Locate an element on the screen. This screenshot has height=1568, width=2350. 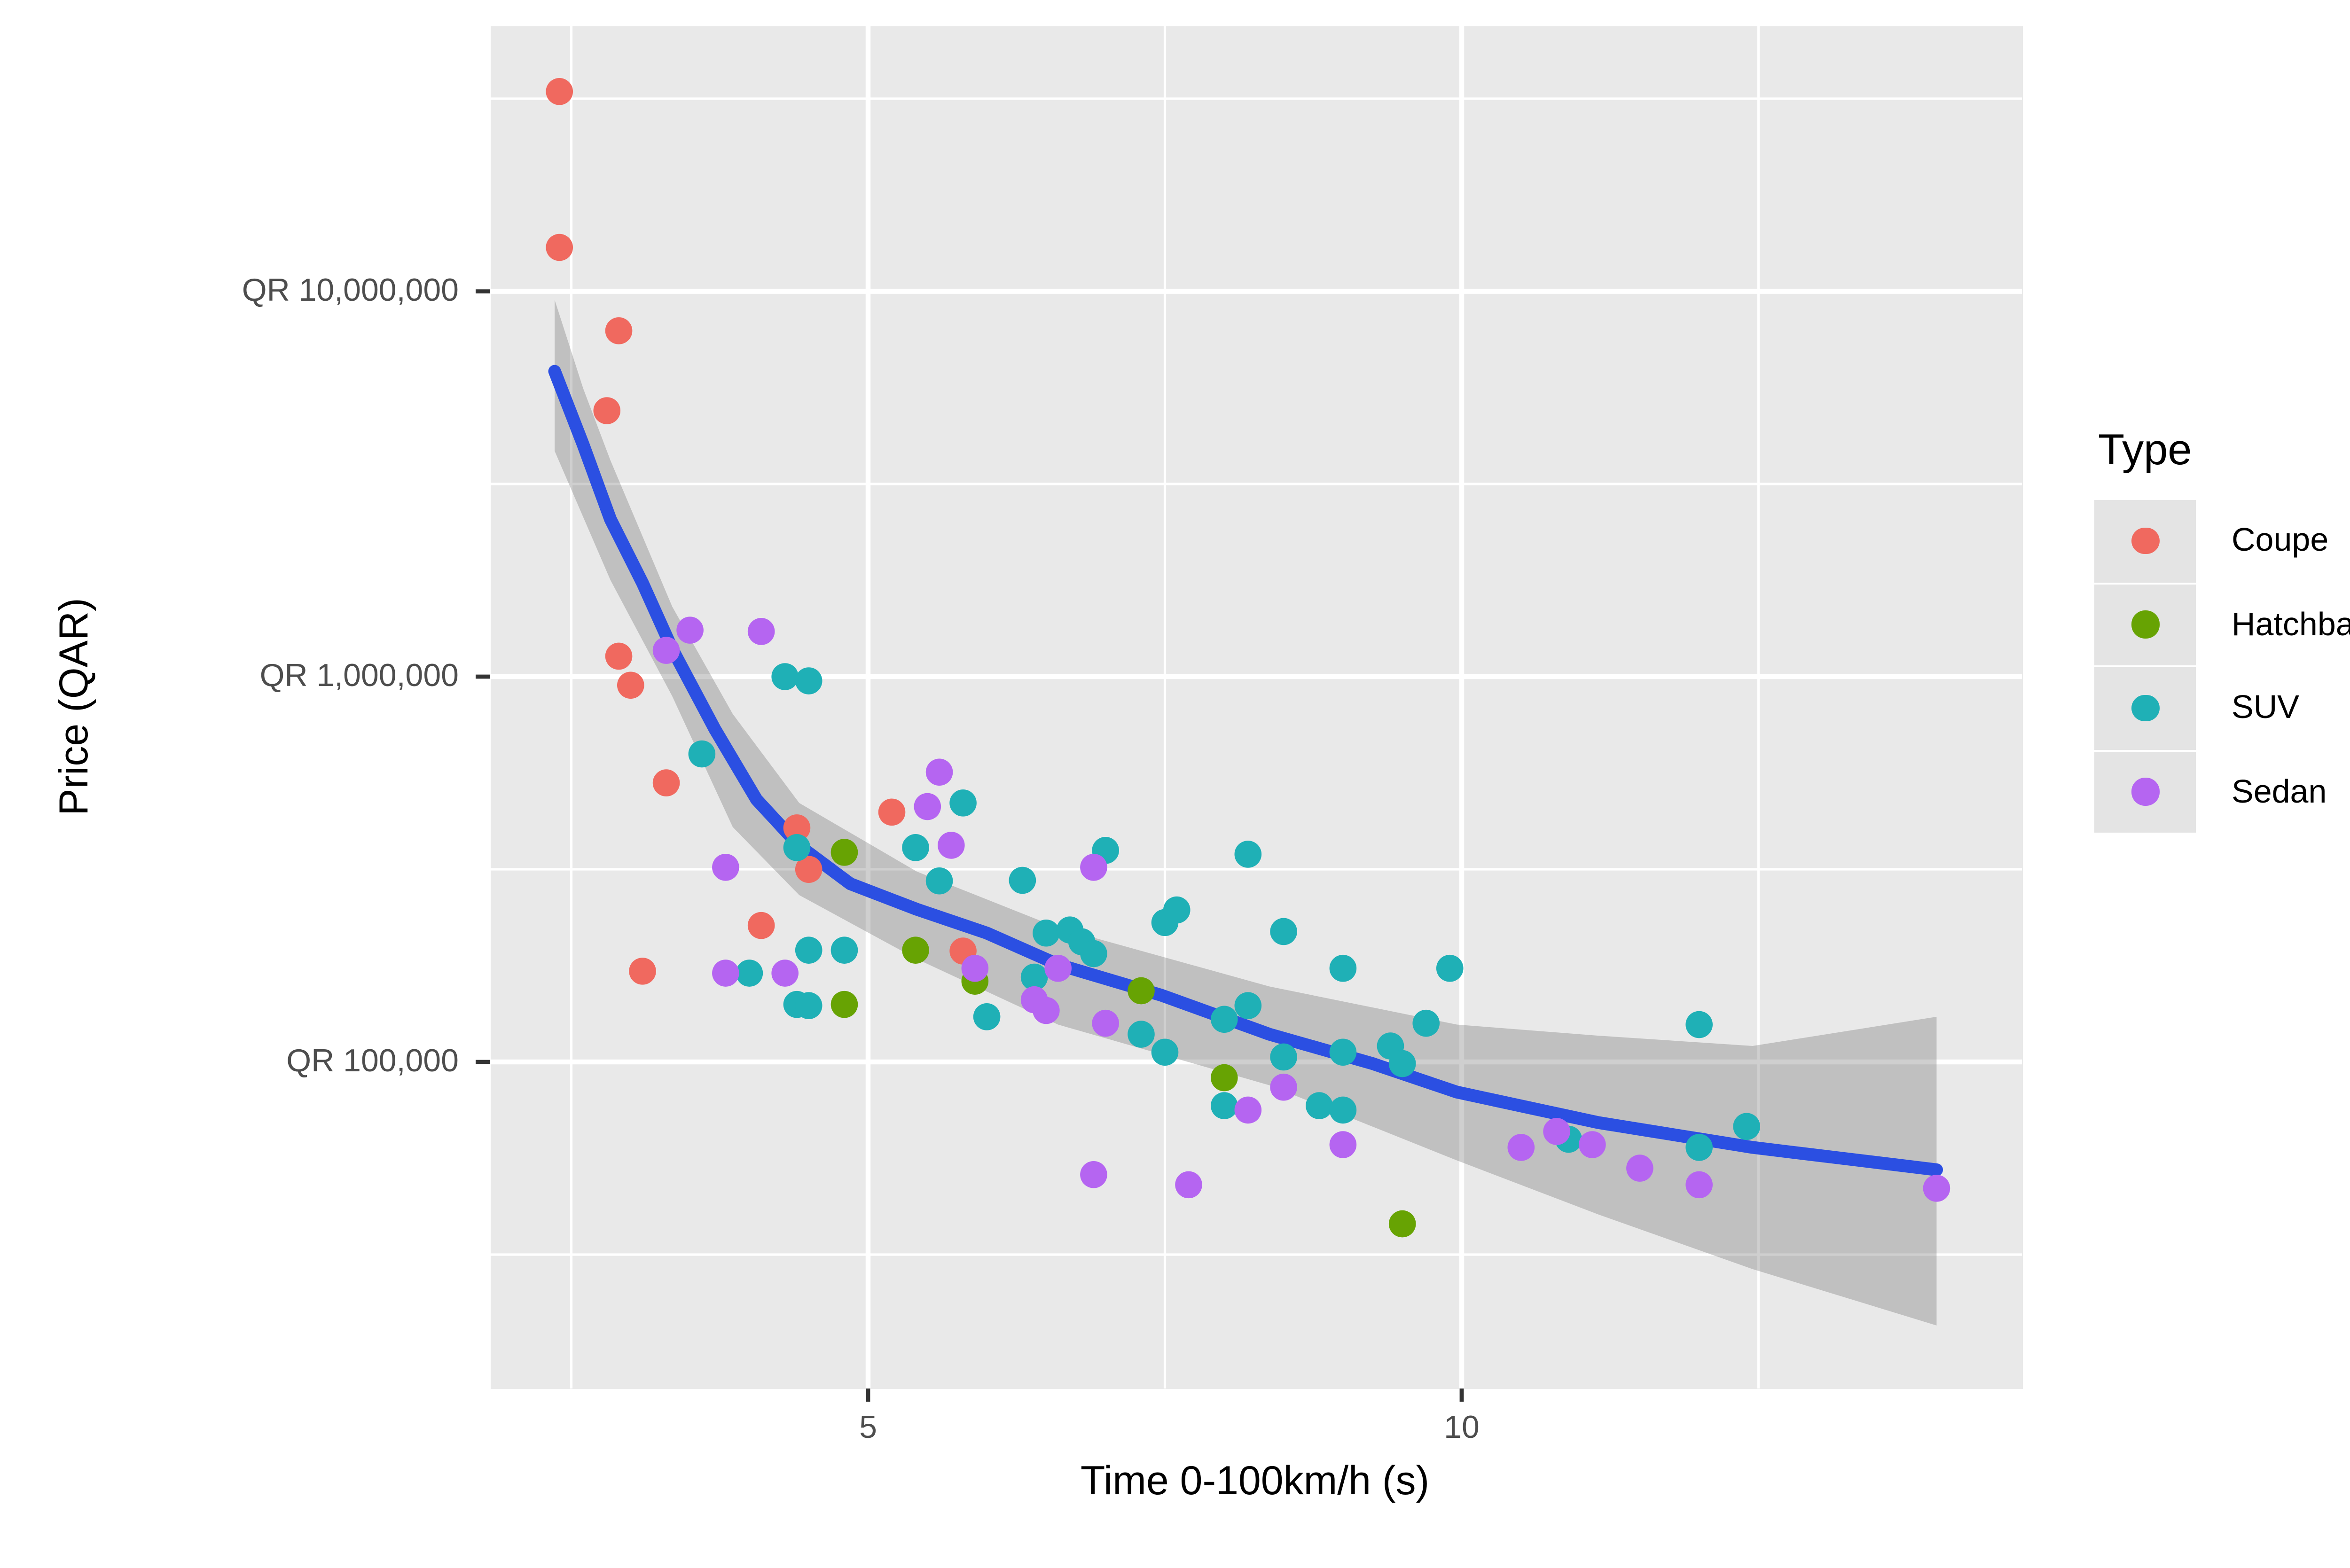
x-tick-label: 5 is located at coordinates (868, 1427).